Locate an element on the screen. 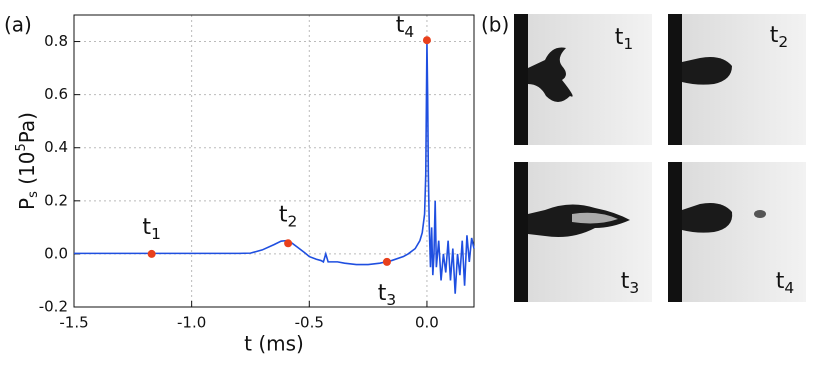  y-tick-label: -0.2 is located at coordinates (53, 307).